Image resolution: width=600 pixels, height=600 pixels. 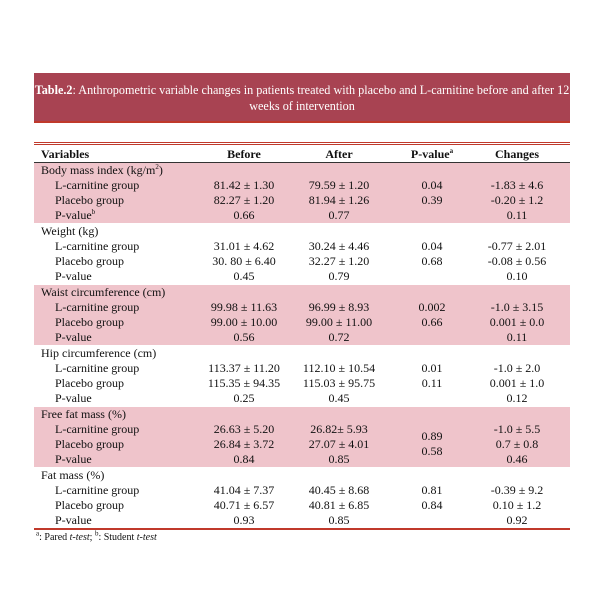 I want to click on footnote: a: Pared t-test; b: Student t-test, so click(x=96, y=536).